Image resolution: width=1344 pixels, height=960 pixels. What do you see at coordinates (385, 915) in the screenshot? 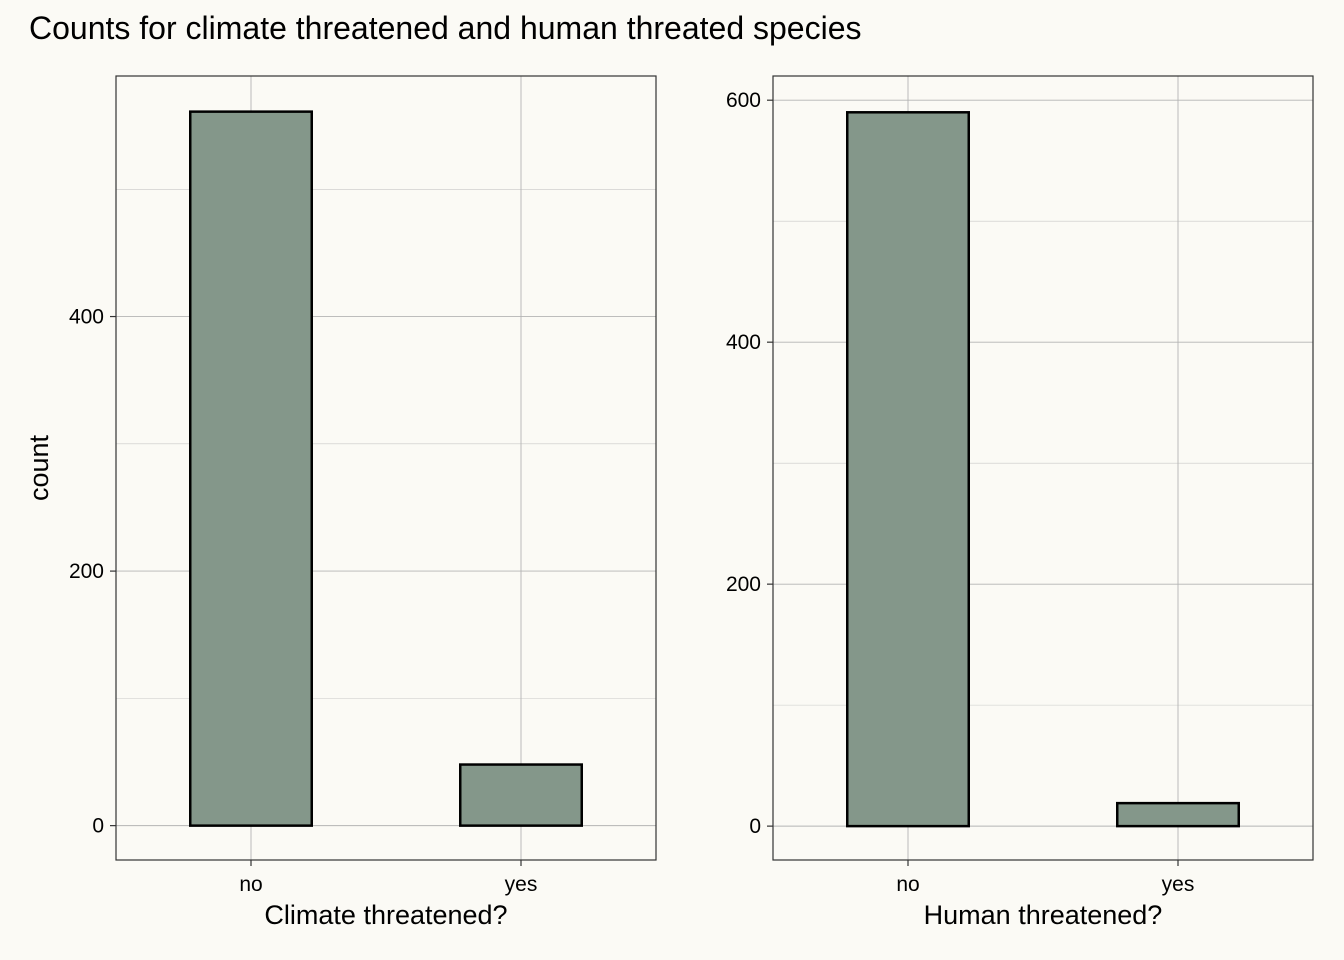
I see `x-axis-label: Climate threatened?` at bounding box center [385, 915].